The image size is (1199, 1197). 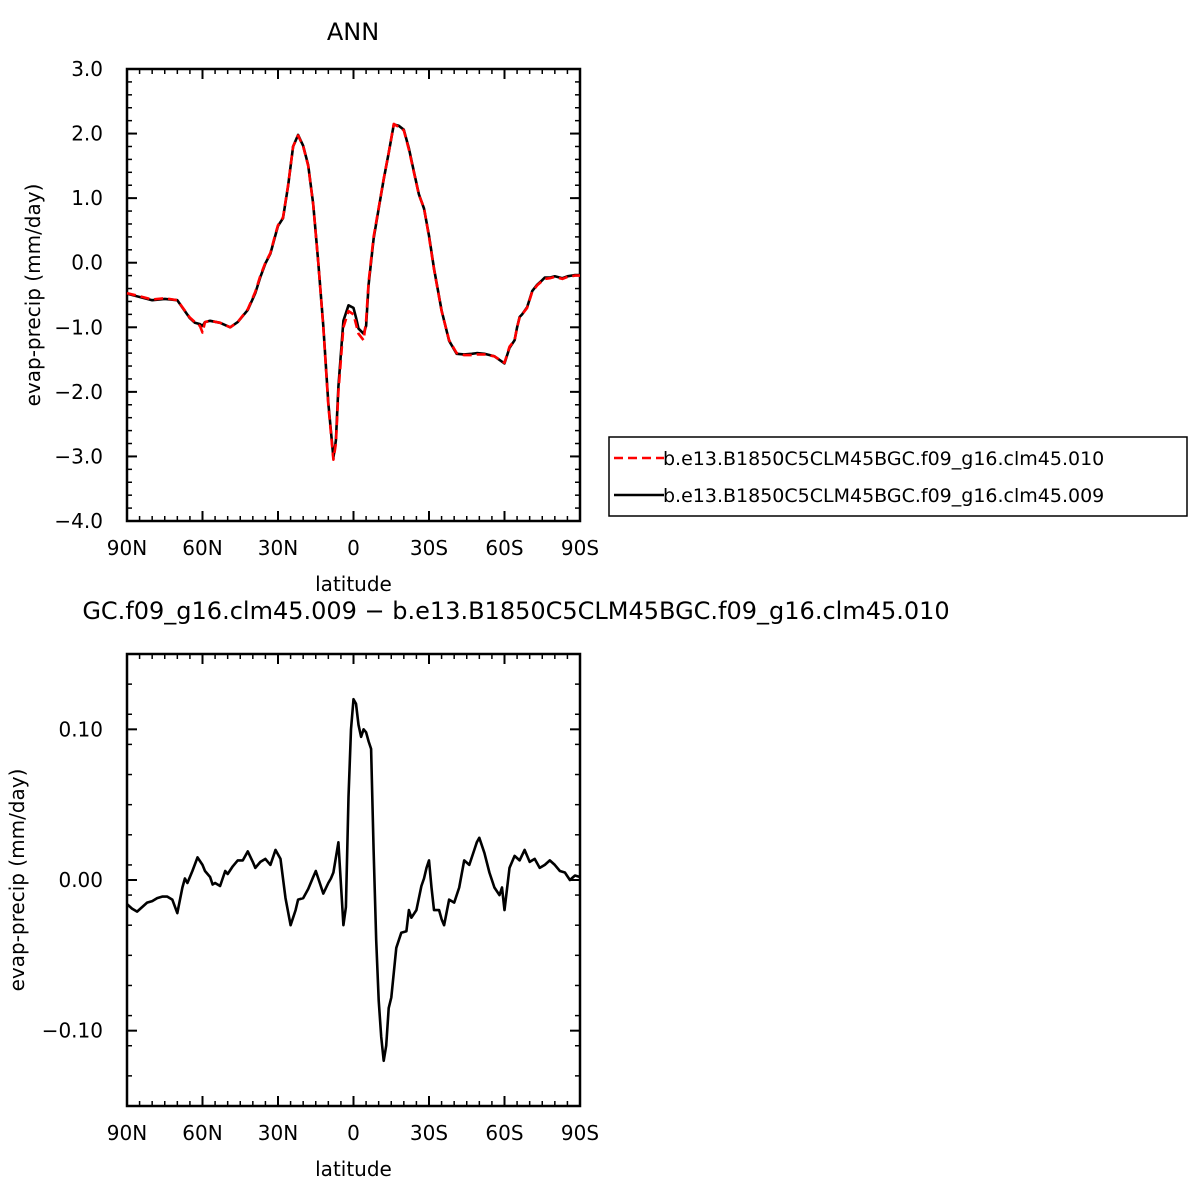 I want to click on y-tick-label: 0.00, so click(x=80, y=880).